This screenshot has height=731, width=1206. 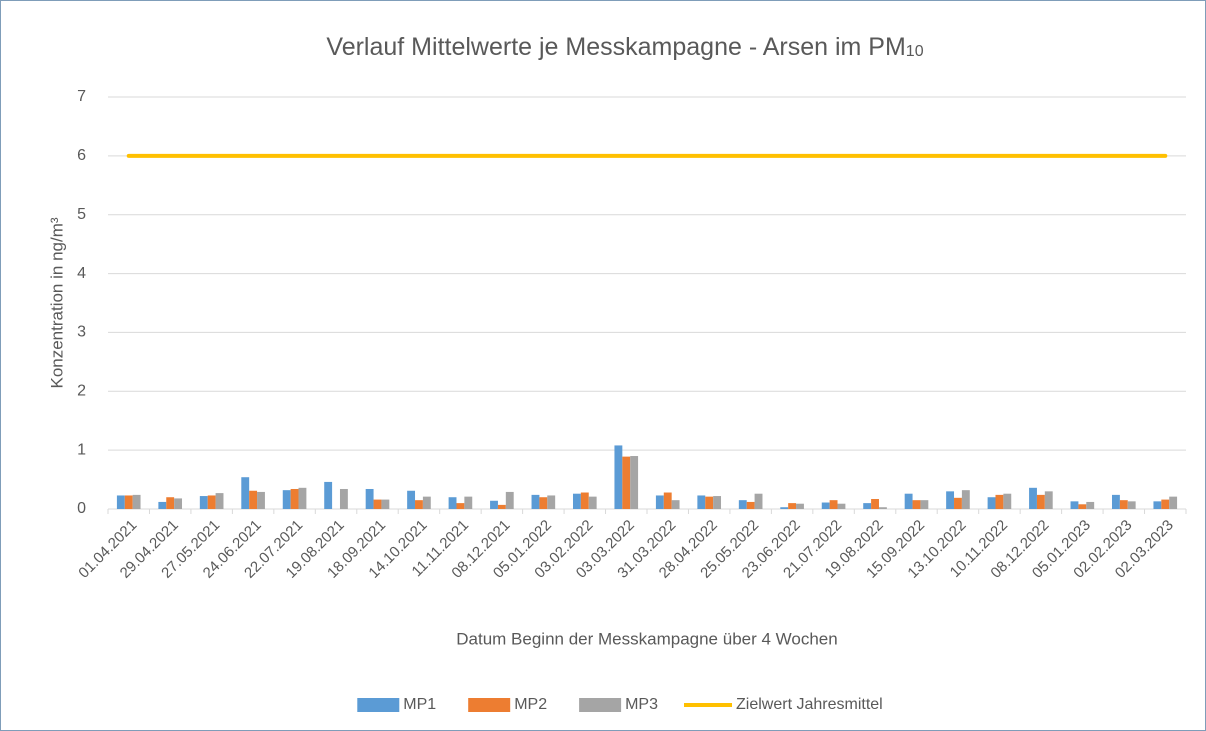 I want to click on y-tick-label: 2, so click(x=81, y=391).